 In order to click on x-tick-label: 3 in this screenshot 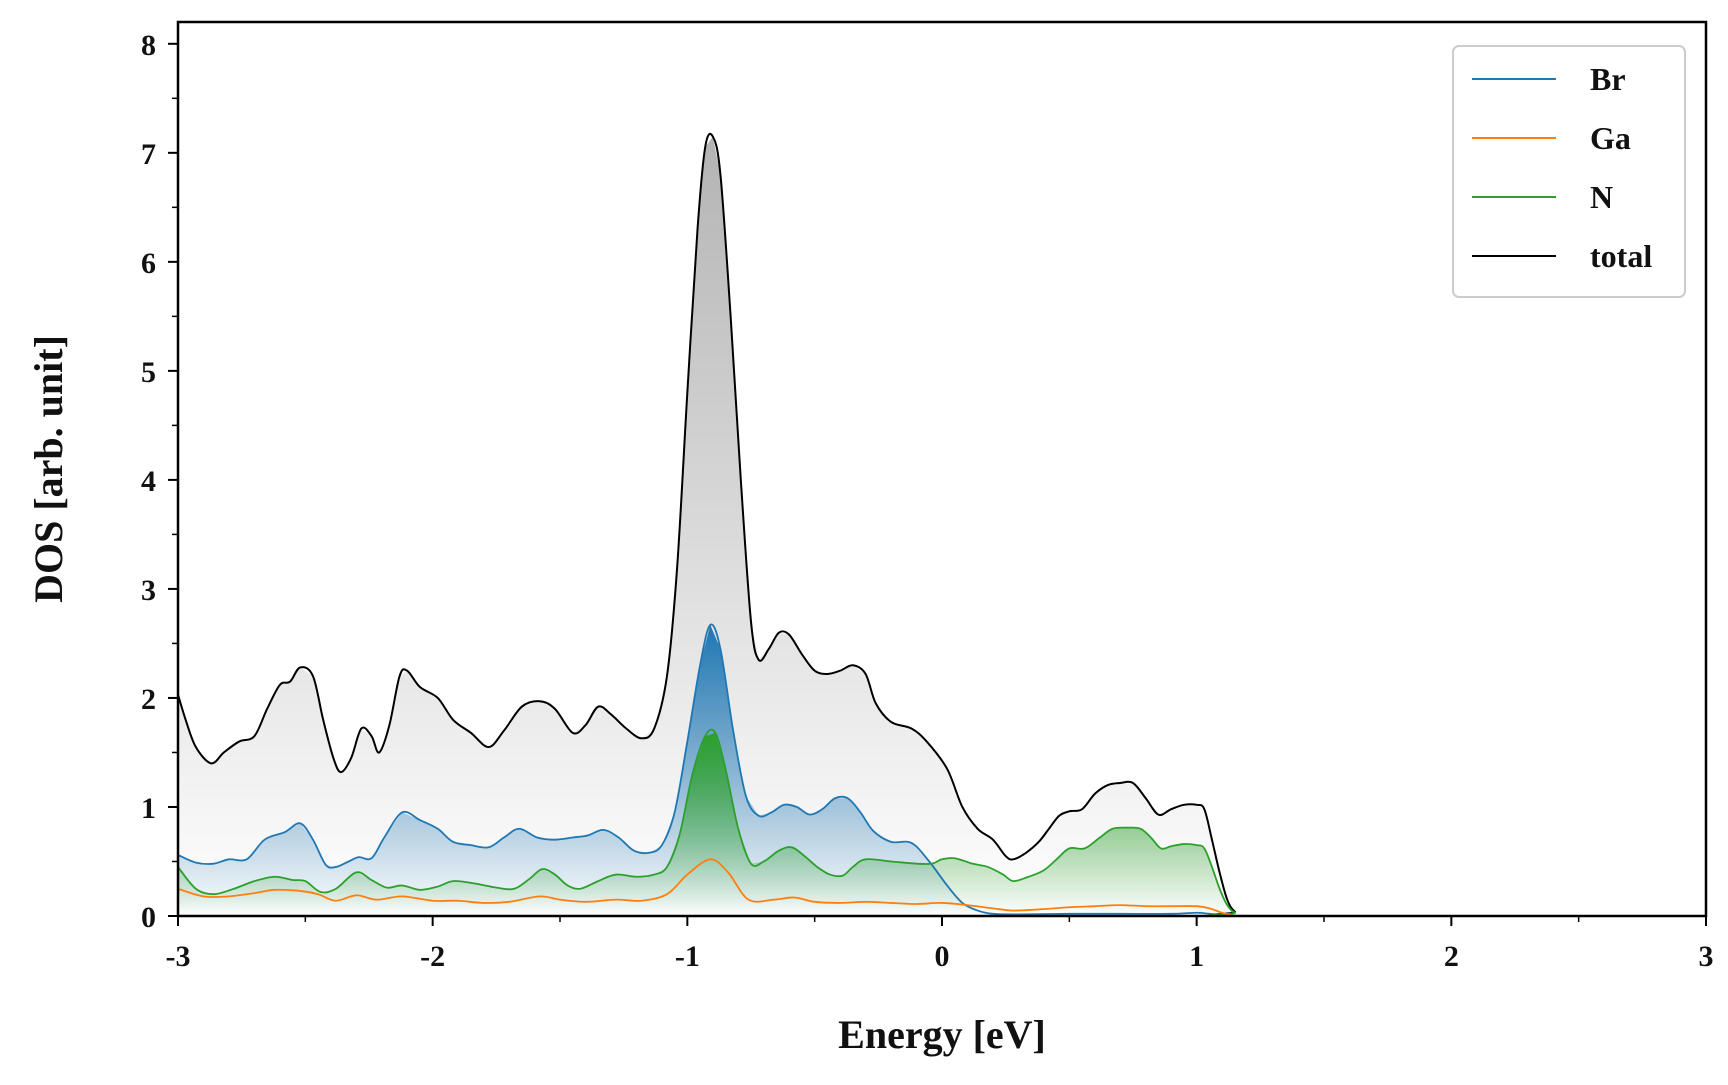, I will do `click(1706, 956)`.